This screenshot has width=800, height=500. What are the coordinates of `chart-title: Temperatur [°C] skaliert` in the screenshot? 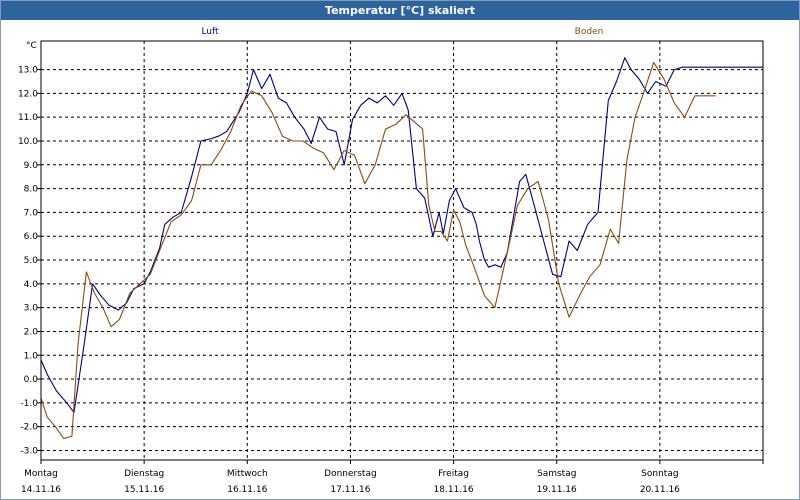 It's located at (400, 10).